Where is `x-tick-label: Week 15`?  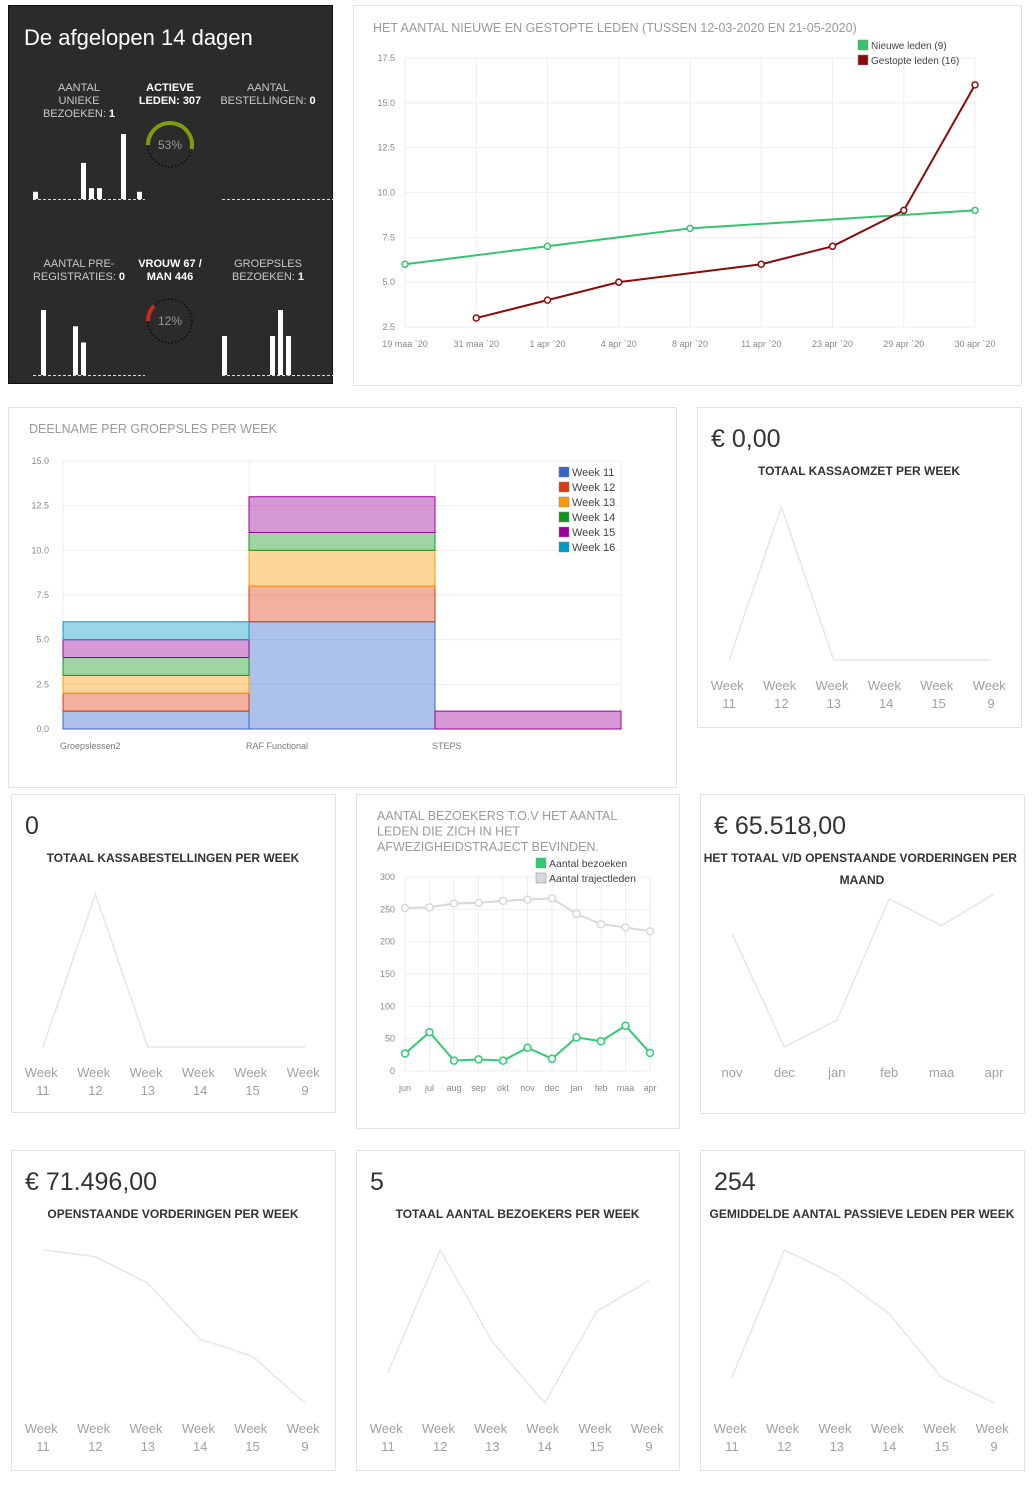 x-tick-label: Week 15 is located at coordinates (252, 1081).